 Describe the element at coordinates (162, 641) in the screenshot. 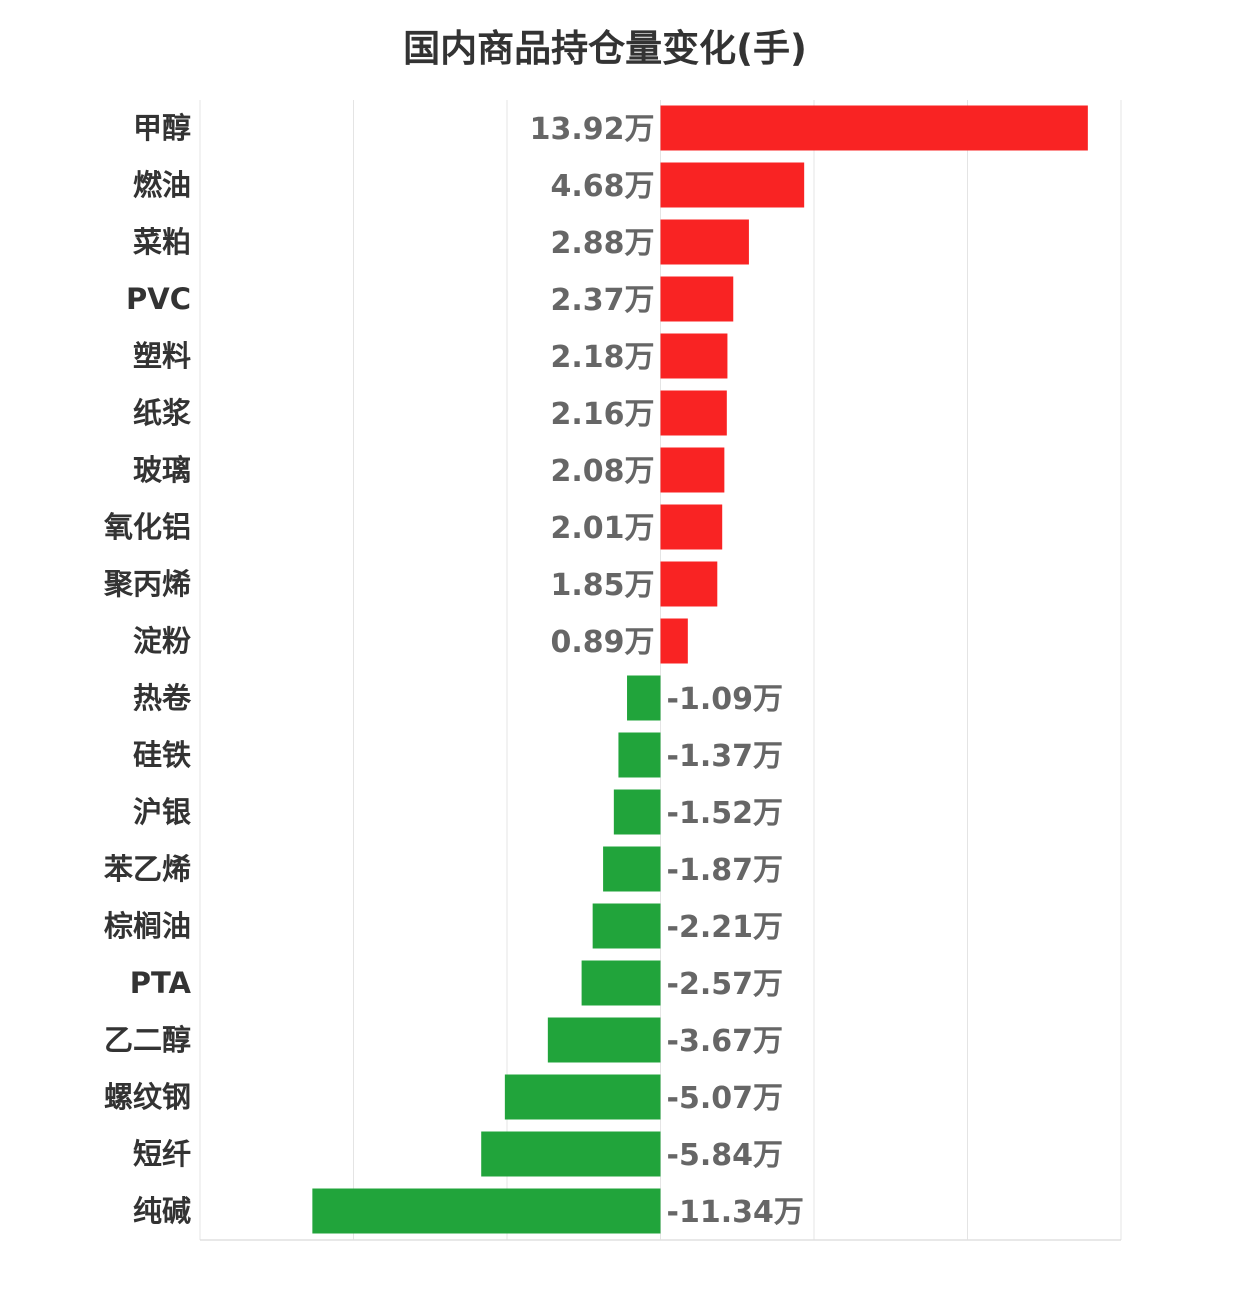

I see `category-label: 淀粉` at that location.